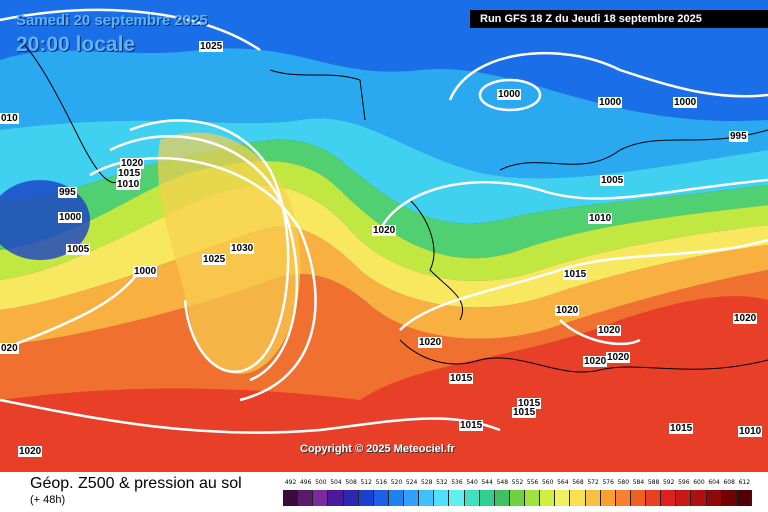 The image size is (768, 512). Describe the element at coordinates (377, 449) in the screenshot. I see `copyright: Copyright © 2025 Meteociel.fr` at that location.